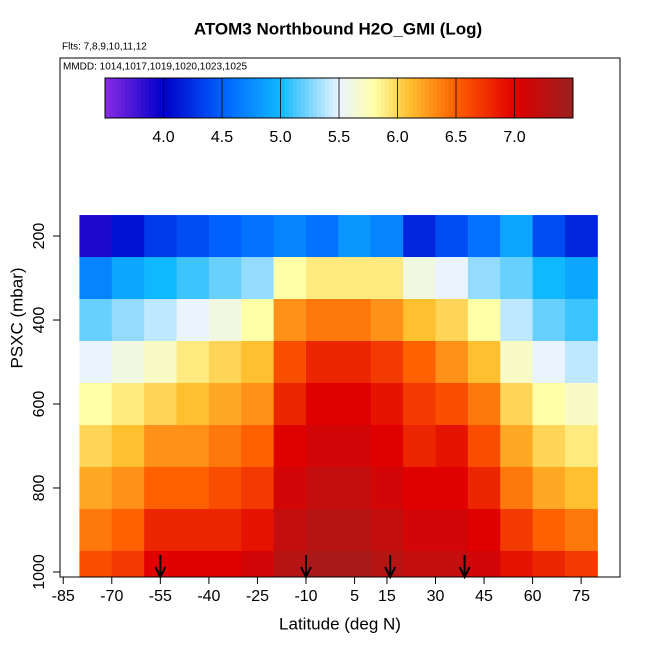 This screenshot has height=650, width=650. I want to click on x-tick-label: -85, so click(63, 596).